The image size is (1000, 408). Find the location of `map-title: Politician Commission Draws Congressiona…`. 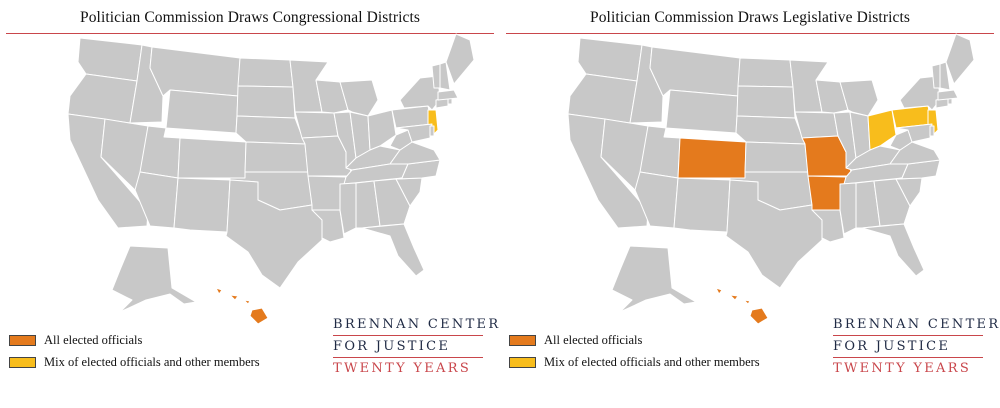

map-title: Politician Commission Draws Congressiona… is located at coordinates (250, 17).